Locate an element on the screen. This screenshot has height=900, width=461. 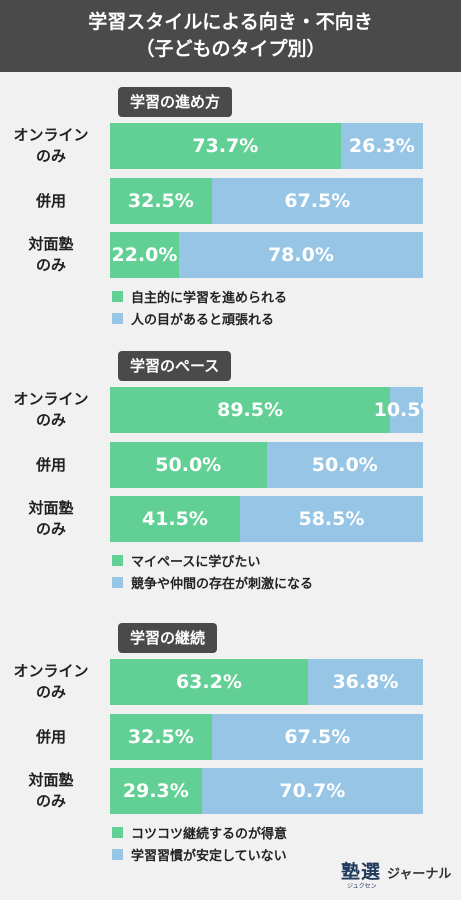
bar-row-online-only: オンライン のみ 89.5%10.5% is located at coordinates (230, 410).